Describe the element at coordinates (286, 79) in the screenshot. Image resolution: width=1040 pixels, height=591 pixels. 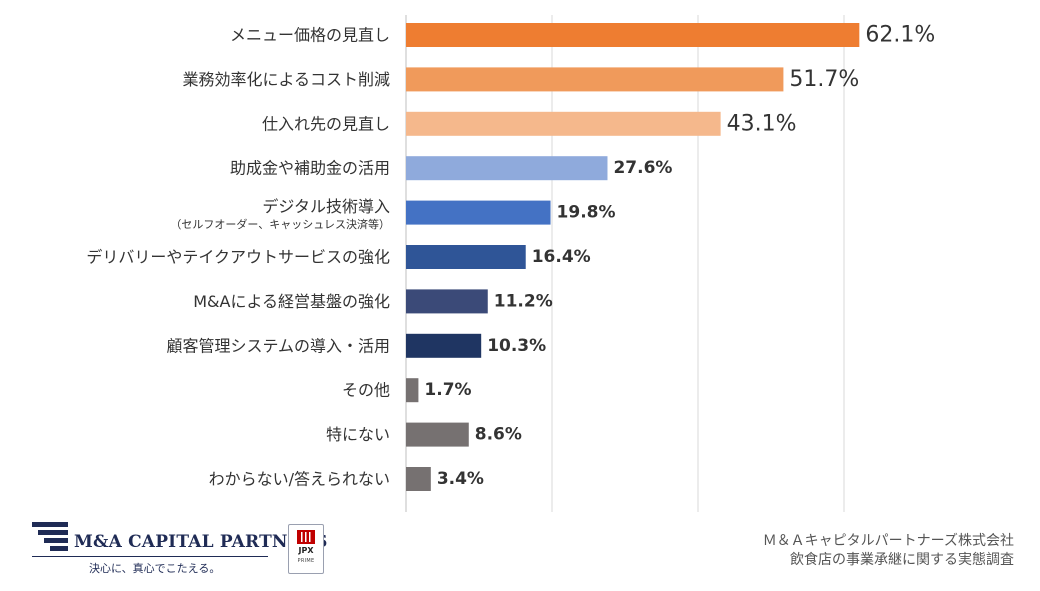
I see `category-label: 業務効率化によるコスト削減` at that location.